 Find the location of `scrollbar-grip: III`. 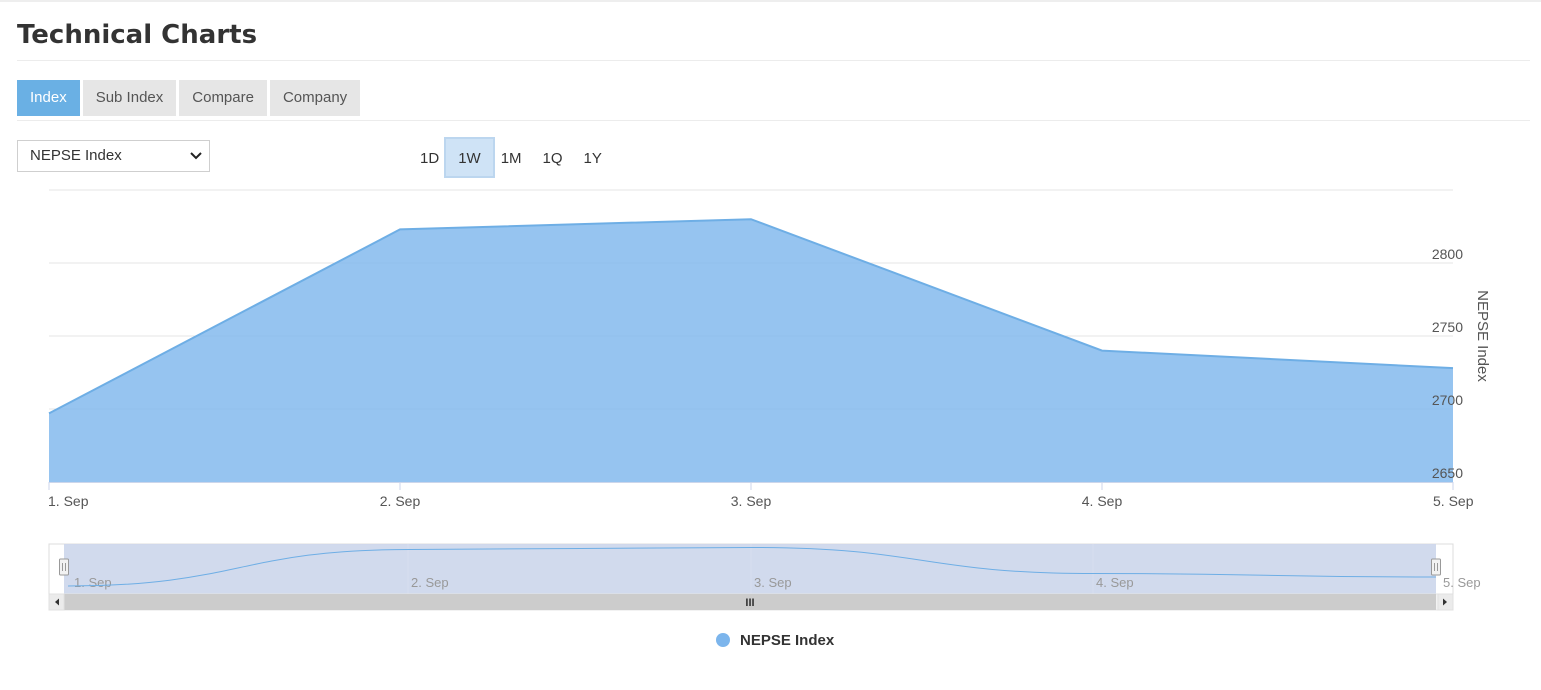

scrollbar-grip: III is located at coordinates (749, 603).